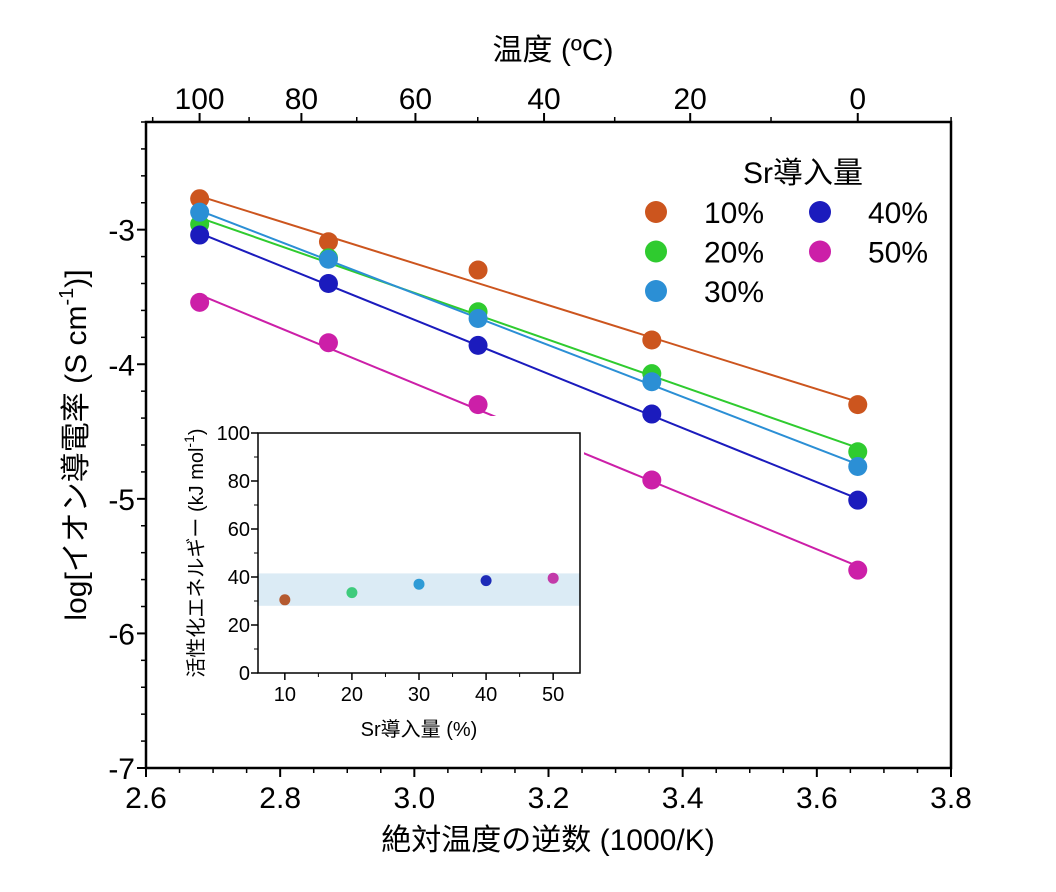  I want to click on inset-axes-ticks: 10 20 30 40 50 0 20 40 60 80 100, so click(391, 564).